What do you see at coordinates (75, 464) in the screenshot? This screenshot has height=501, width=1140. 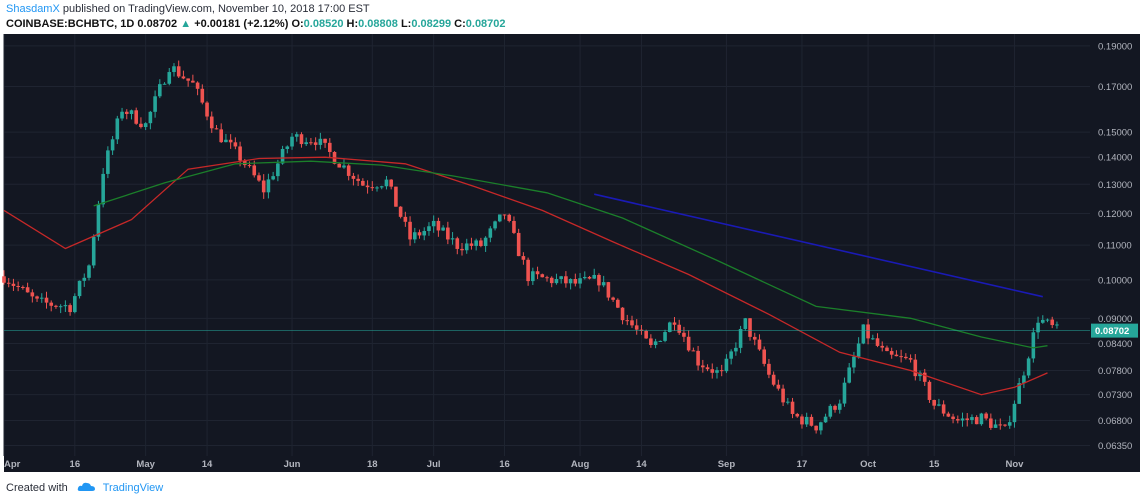 I see `time-tick-label: 16` at bounding box center [75, 464].